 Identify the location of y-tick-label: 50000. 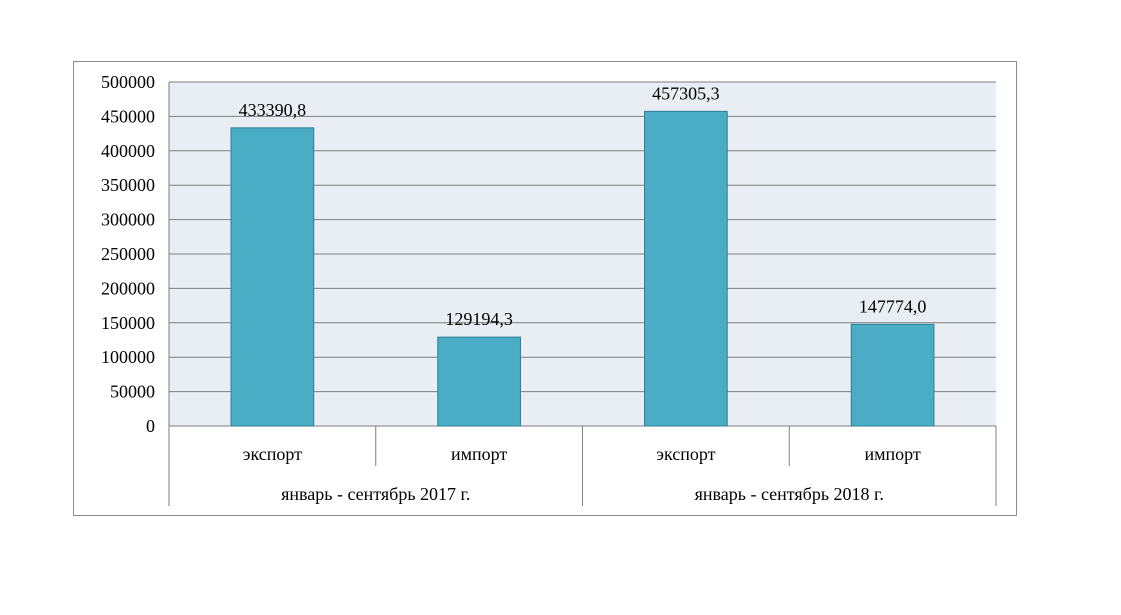
(132, 392).